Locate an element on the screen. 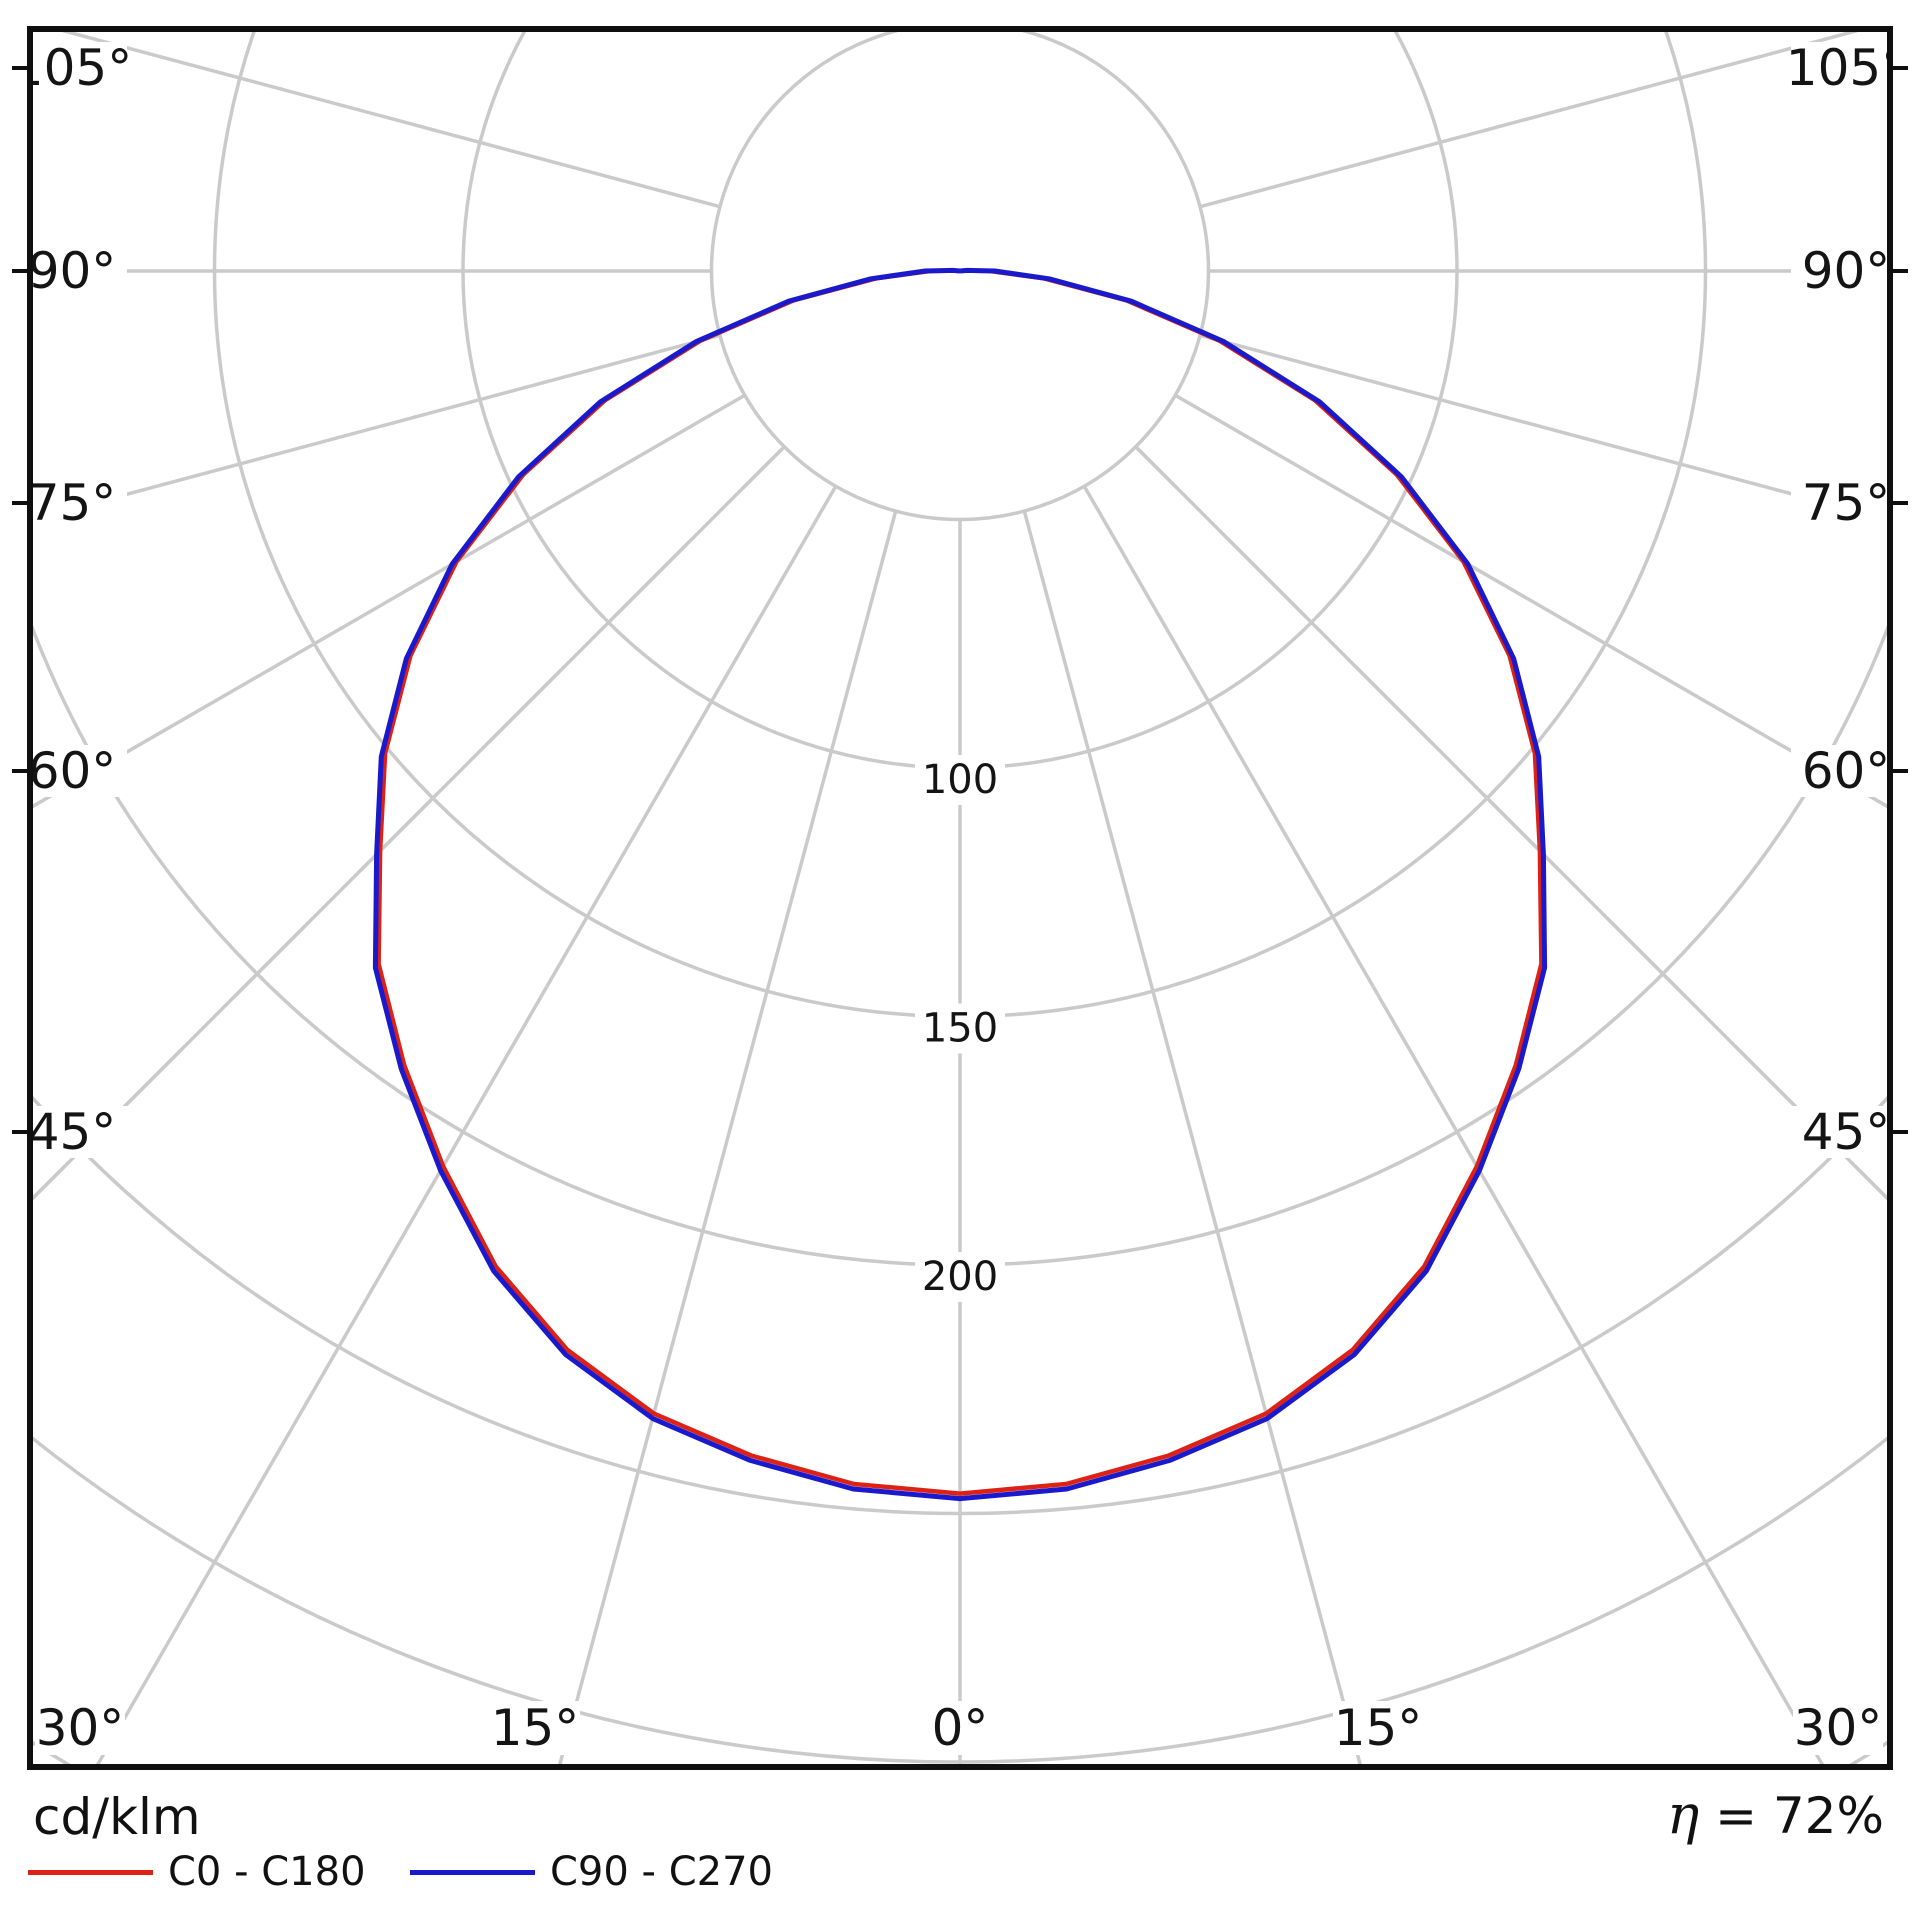  angle-label-left-105: 105° is located at coordinates (72, 68).